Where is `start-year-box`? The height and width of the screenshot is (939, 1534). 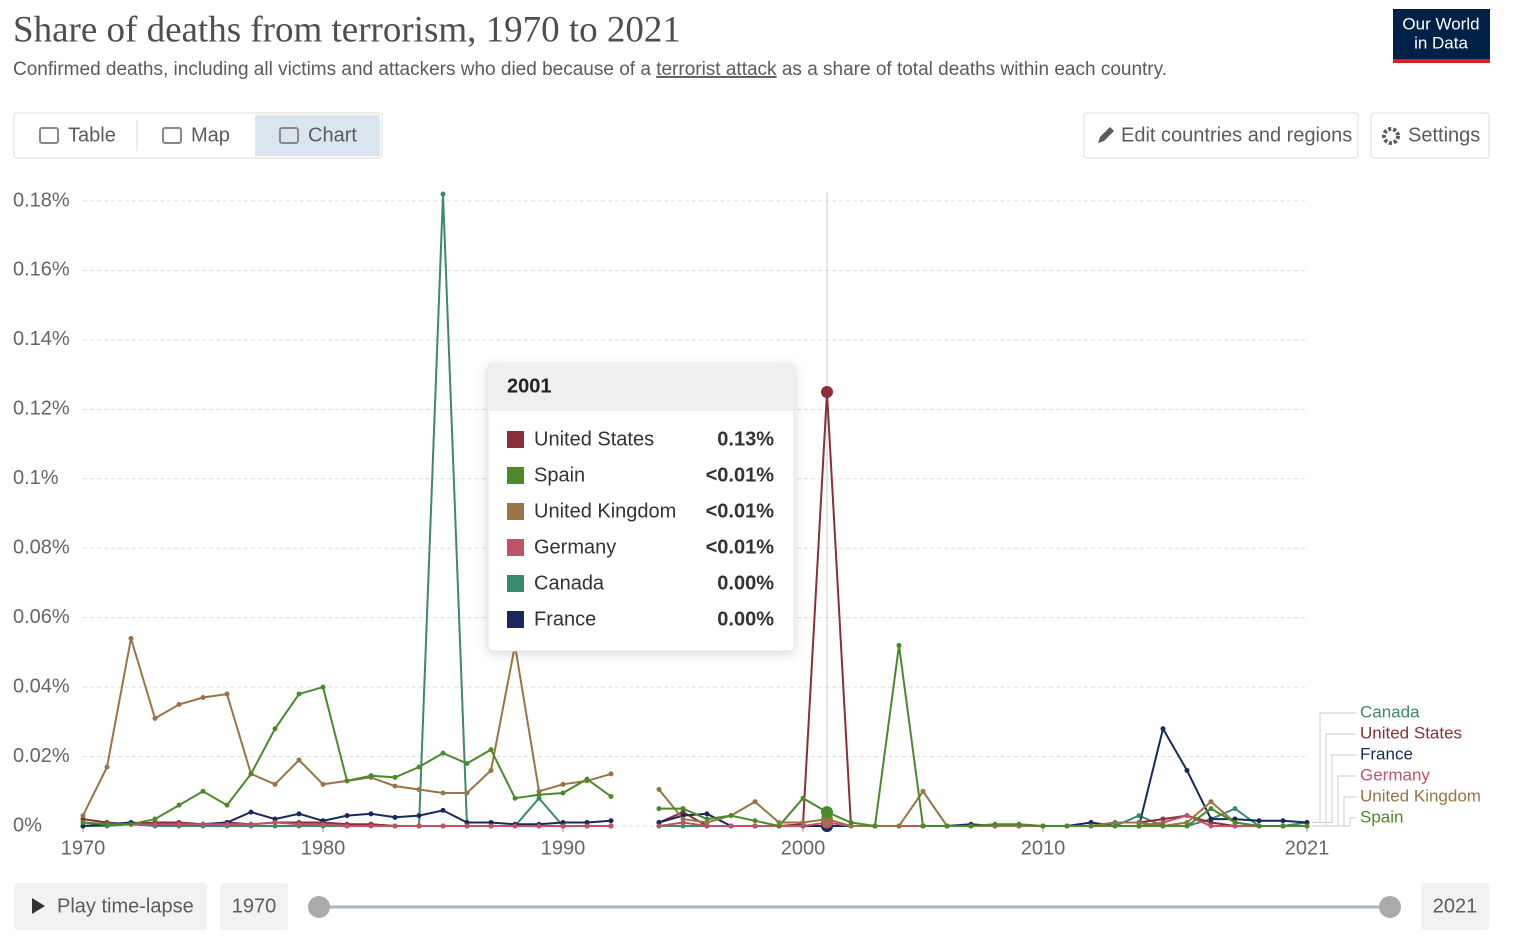 start-year-box is located at coordinates (254, 906).